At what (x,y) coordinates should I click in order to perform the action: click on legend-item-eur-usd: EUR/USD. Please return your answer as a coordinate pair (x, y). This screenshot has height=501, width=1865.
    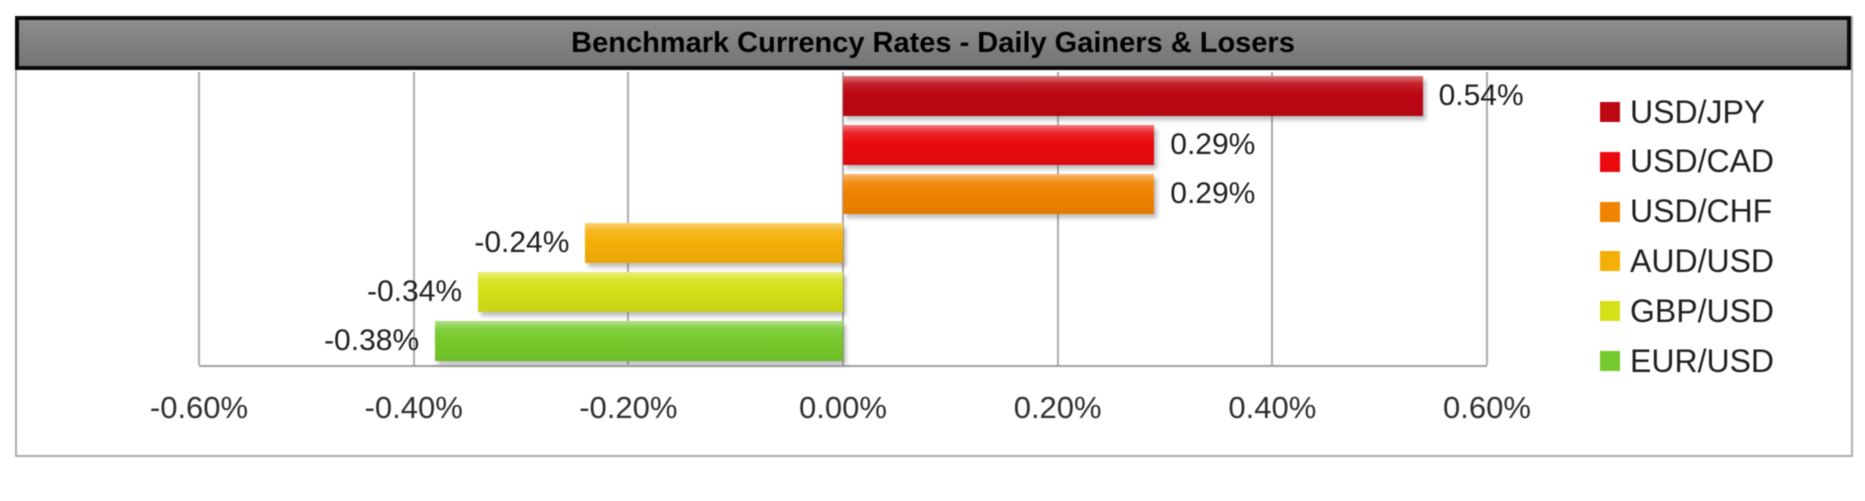
    Looking at the image, I should click on (1687, 361).